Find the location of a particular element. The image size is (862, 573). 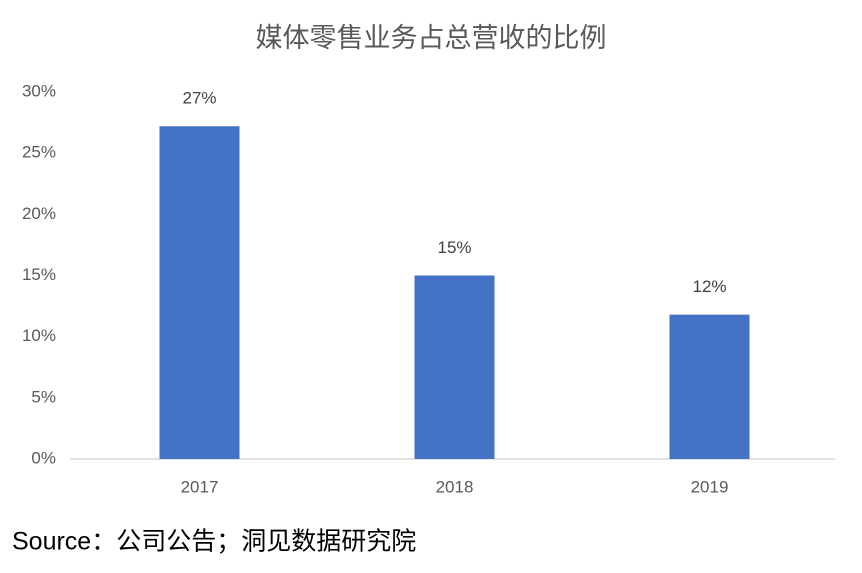

y-tick-label: 30% is located at coordinates (39, 90).